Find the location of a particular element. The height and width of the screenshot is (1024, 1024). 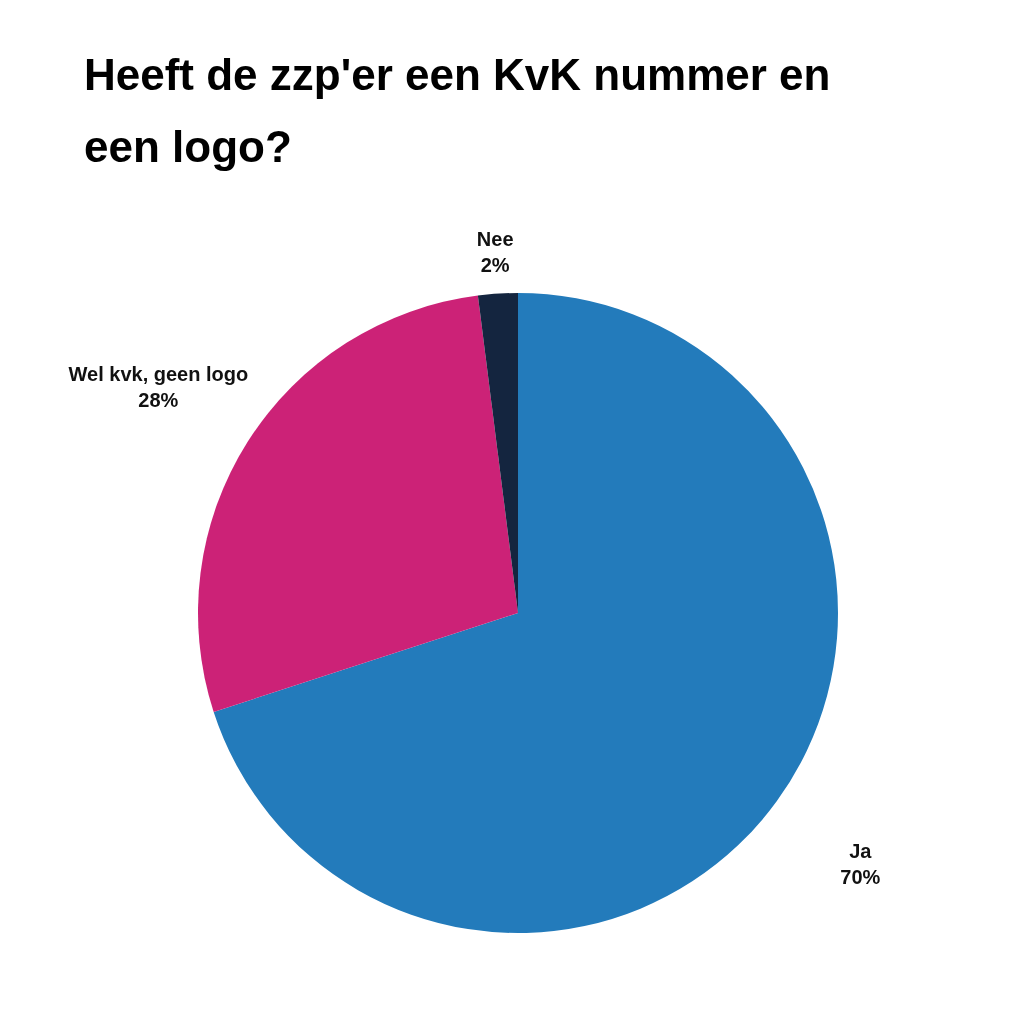

data-label: 2% is located at coordinates (495, 265).